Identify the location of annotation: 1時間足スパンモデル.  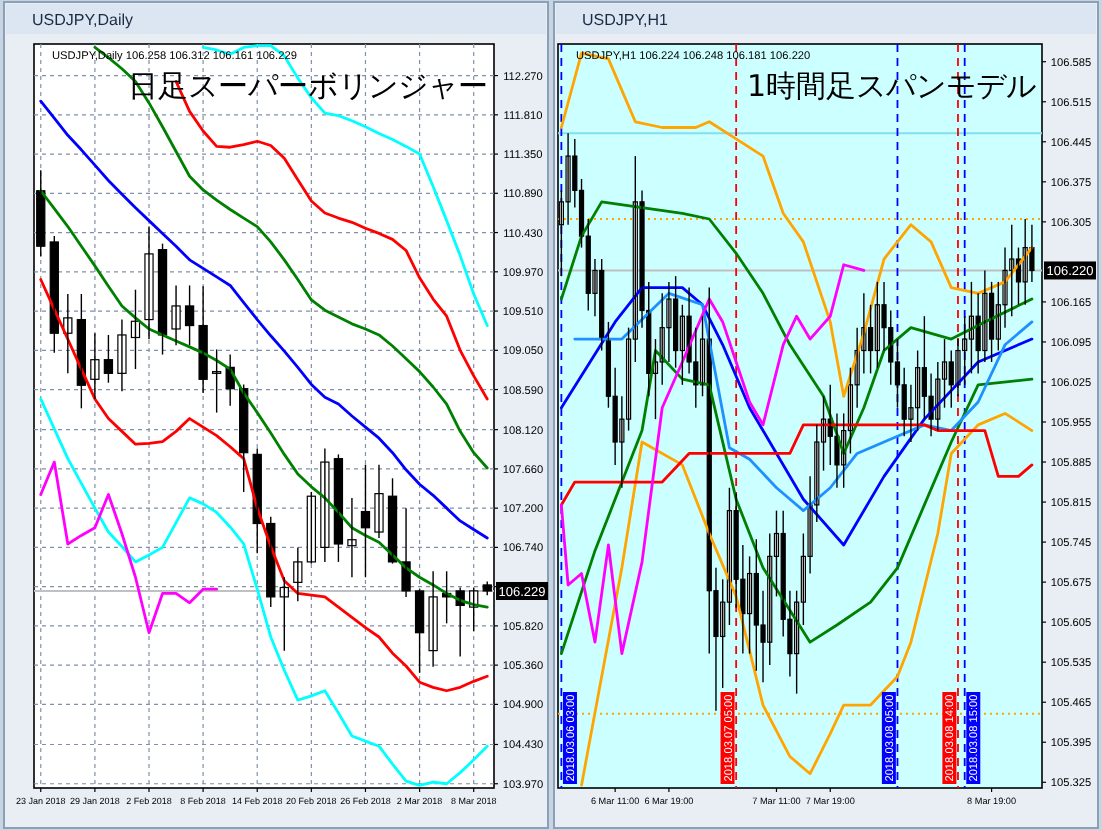
(891, 86).